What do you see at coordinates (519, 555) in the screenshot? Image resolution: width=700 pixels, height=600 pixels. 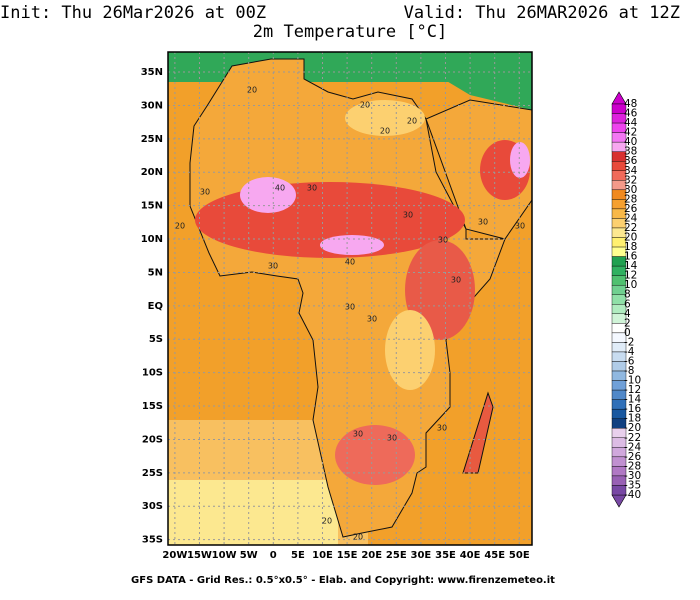 I see `lon-label: 50E` at bounding box center [519, 555].